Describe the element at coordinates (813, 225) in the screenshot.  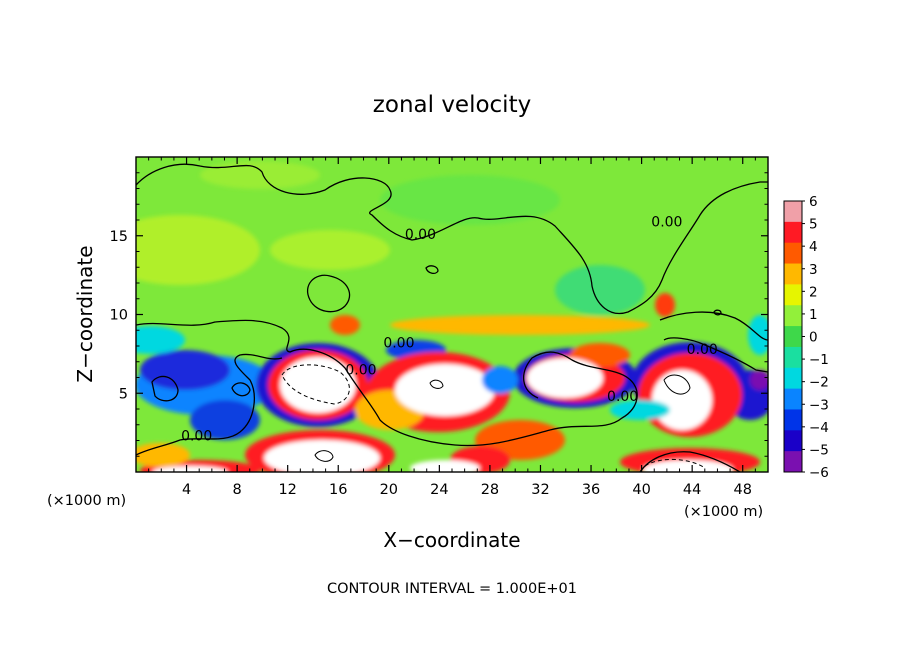
I see `colorbar-tick-label: 5` at that location.